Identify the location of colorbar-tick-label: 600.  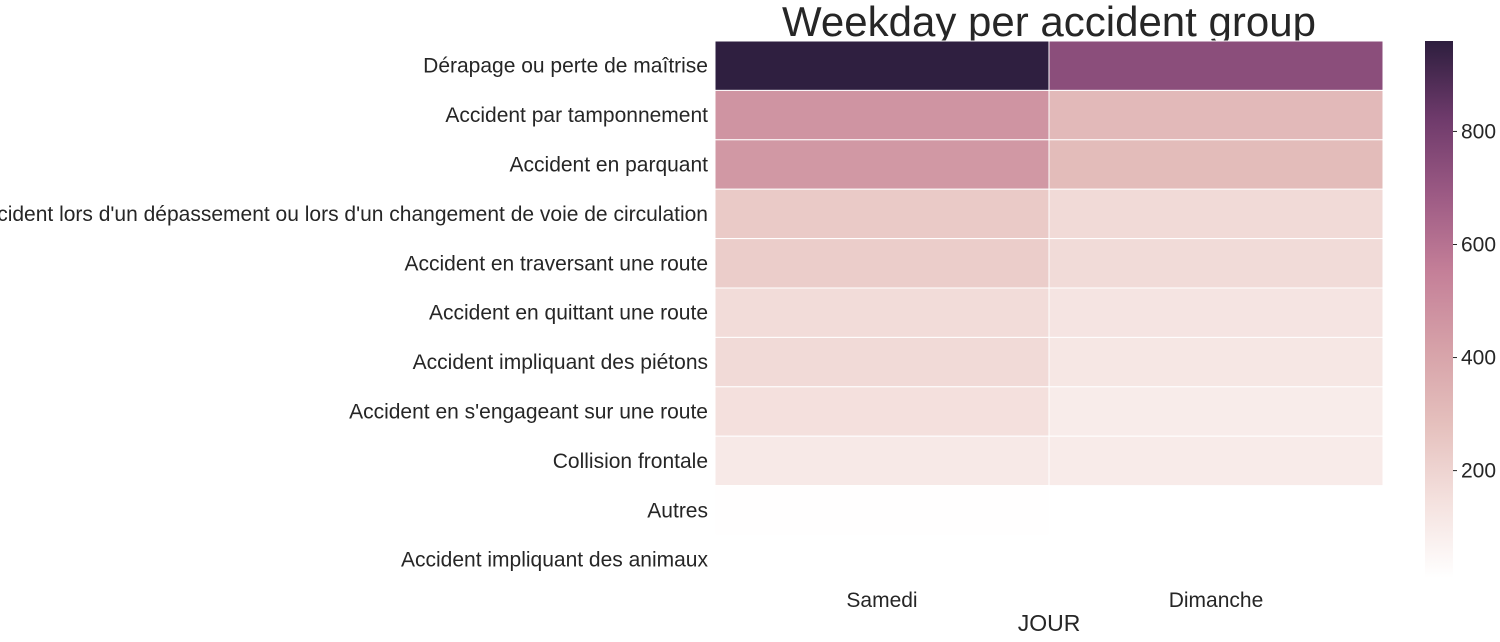
(1478, 244).